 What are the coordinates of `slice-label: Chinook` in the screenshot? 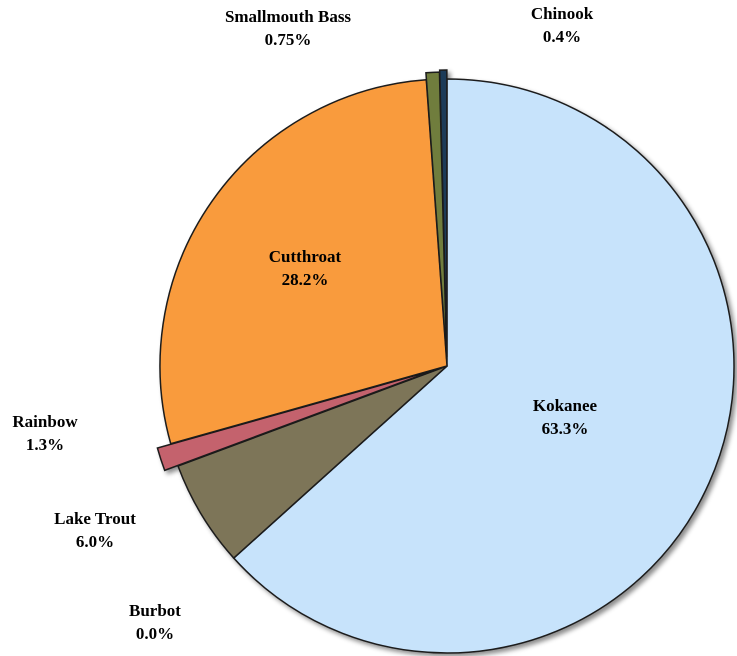 It's located at (562, 13).